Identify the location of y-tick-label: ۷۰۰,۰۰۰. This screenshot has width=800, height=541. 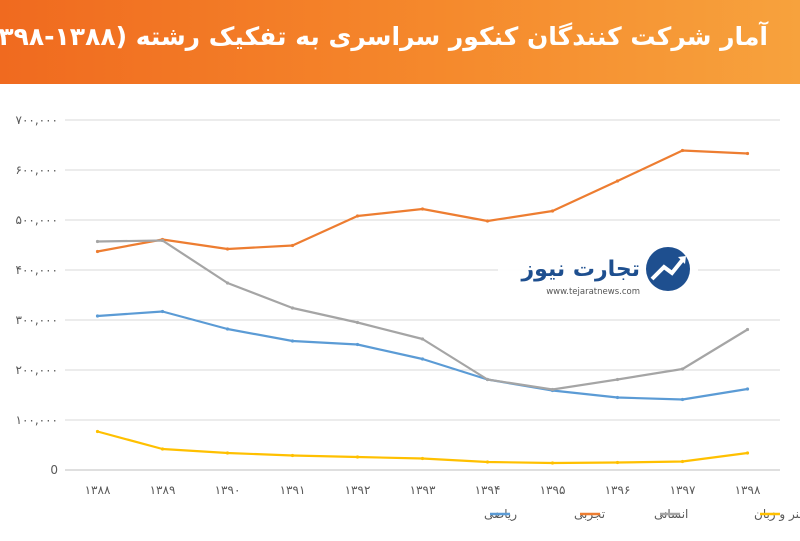
(37, 120).